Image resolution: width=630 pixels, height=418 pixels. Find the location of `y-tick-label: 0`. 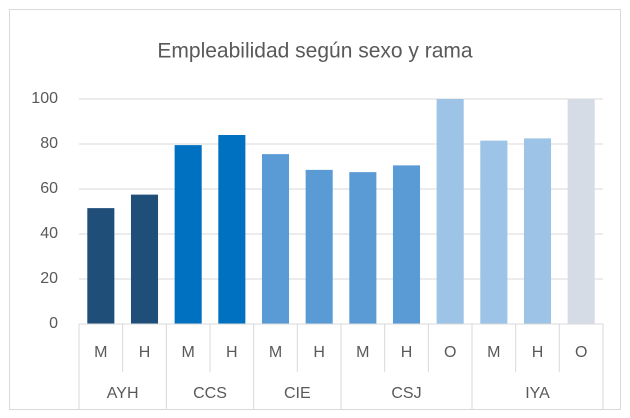

y-tick-label: 0 is located at coordinates (53, 323).